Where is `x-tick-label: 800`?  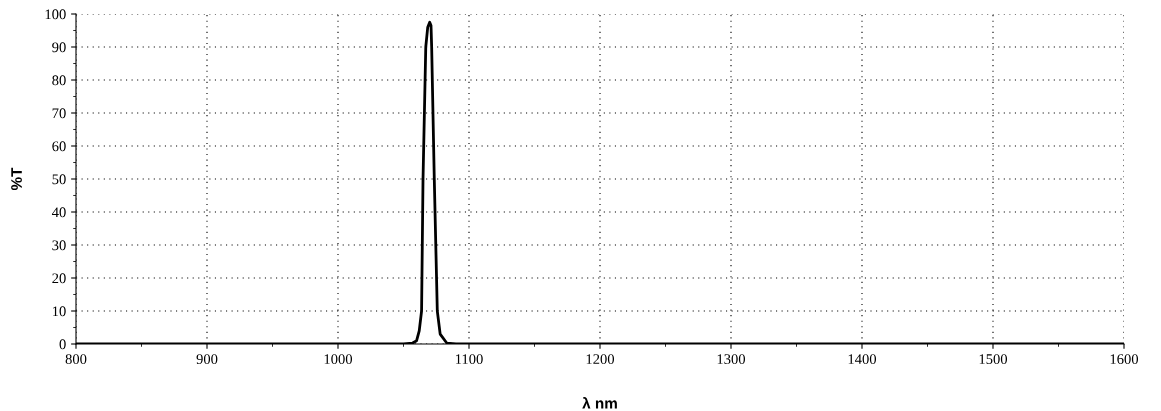 x-tick-label: 800 is located at coordinates (76, 359).